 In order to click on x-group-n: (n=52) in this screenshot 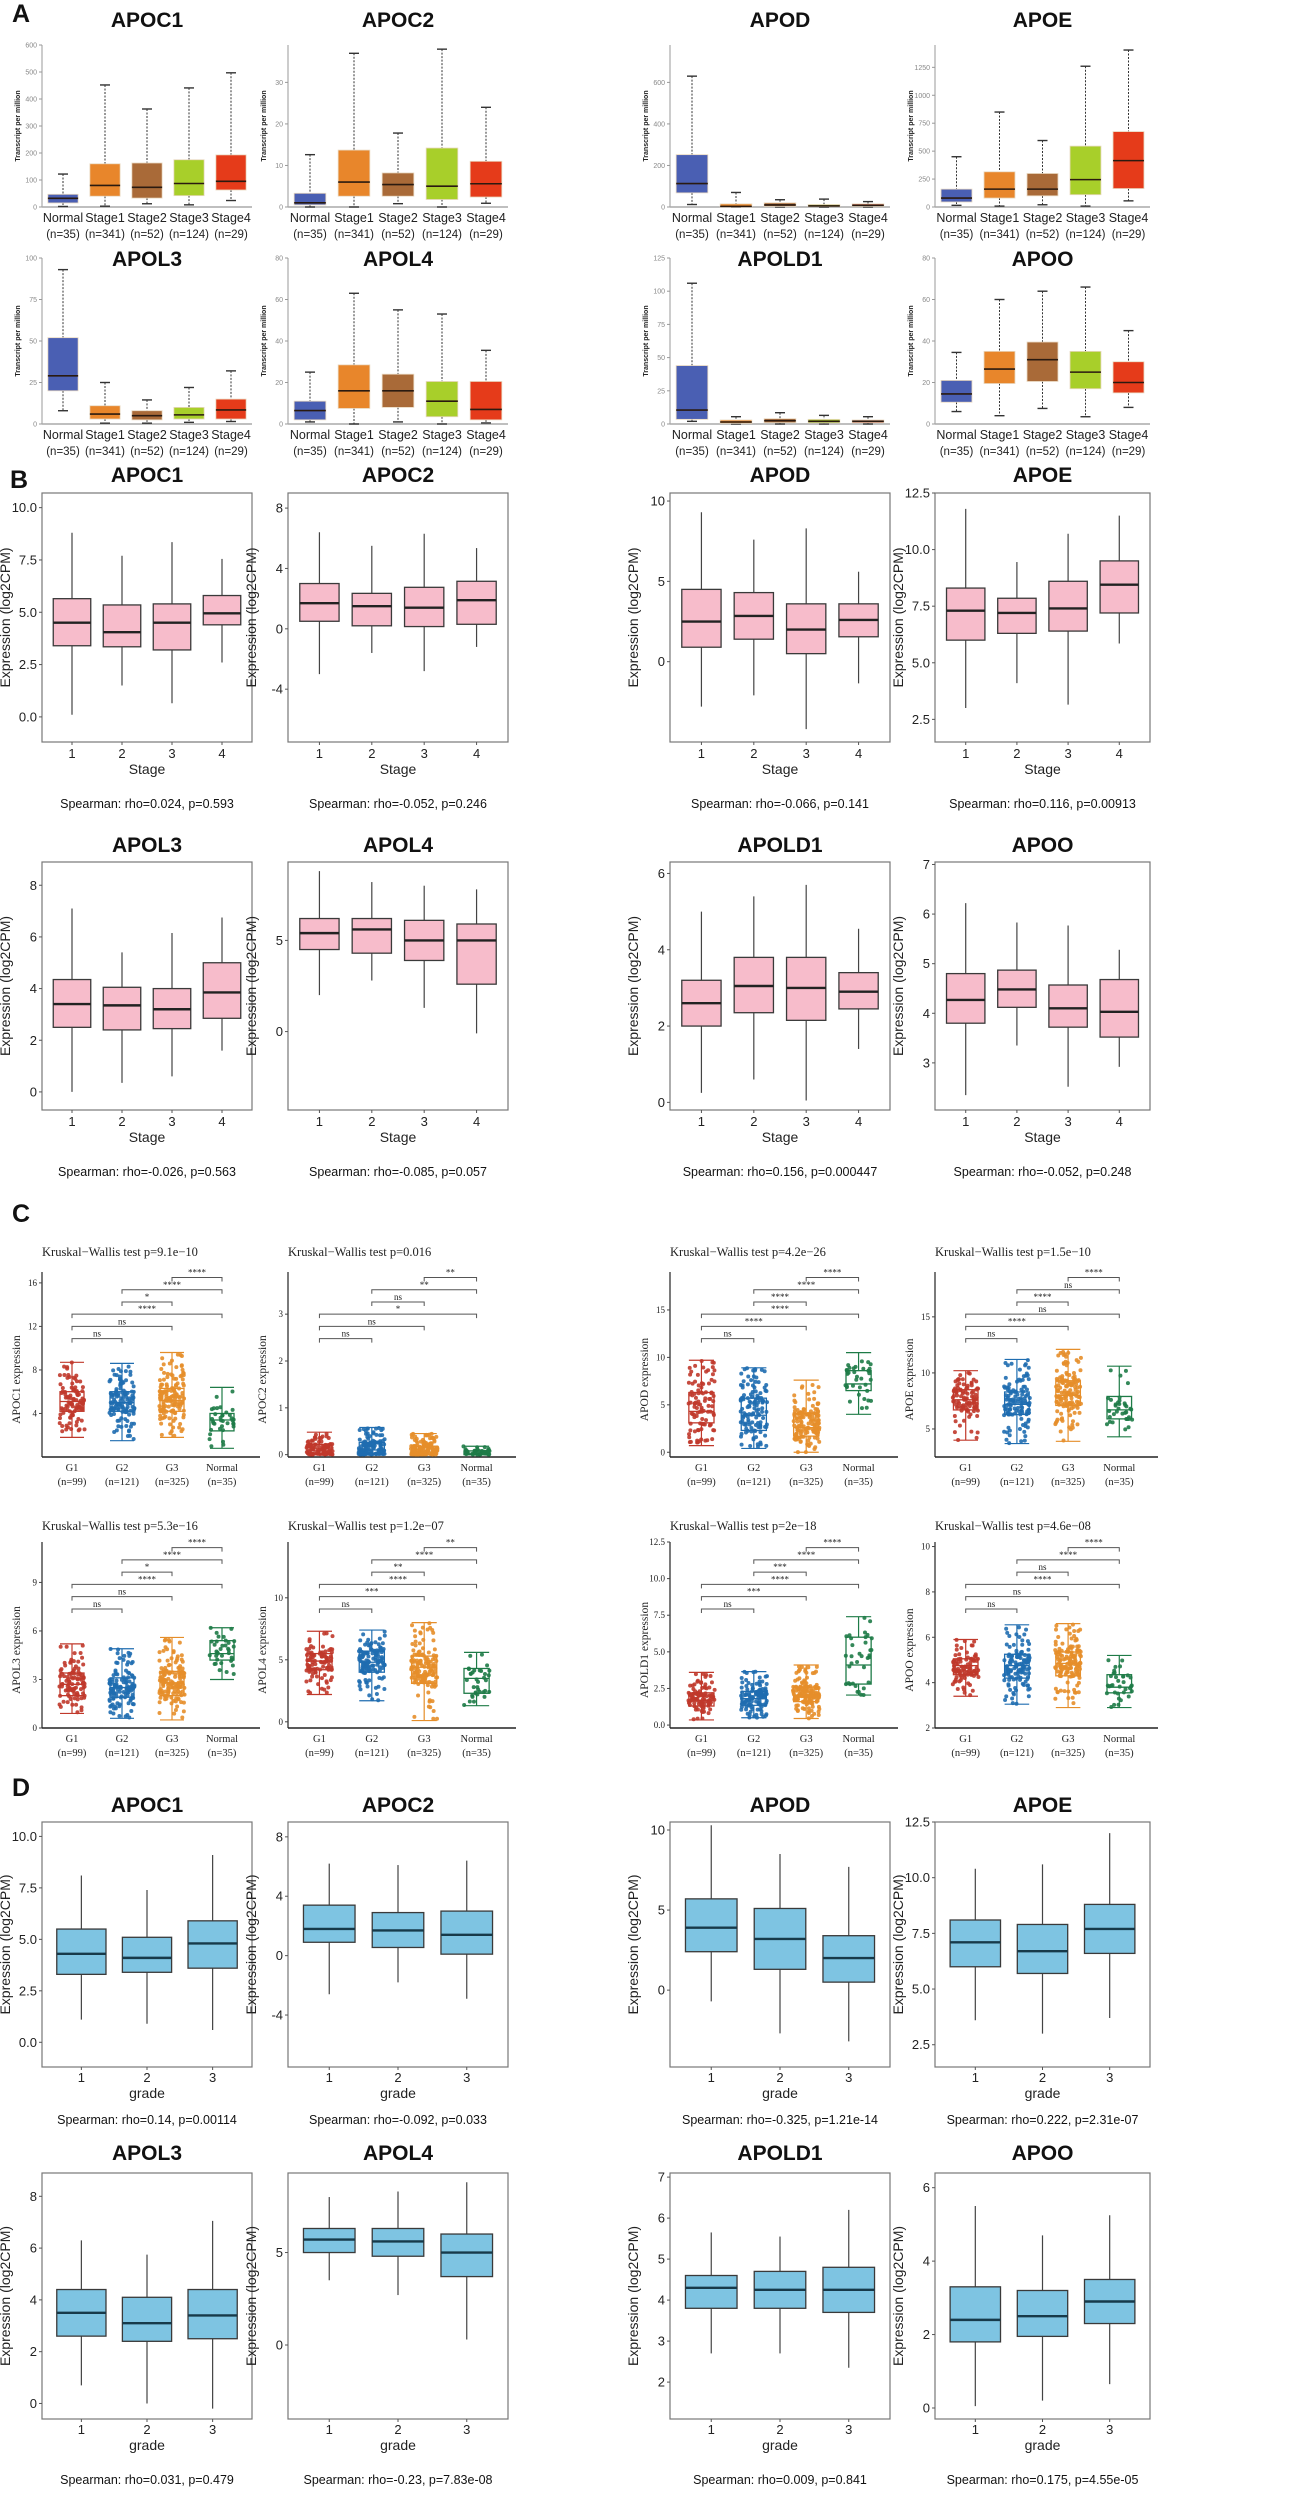, I will do `click(1043, 452)`.